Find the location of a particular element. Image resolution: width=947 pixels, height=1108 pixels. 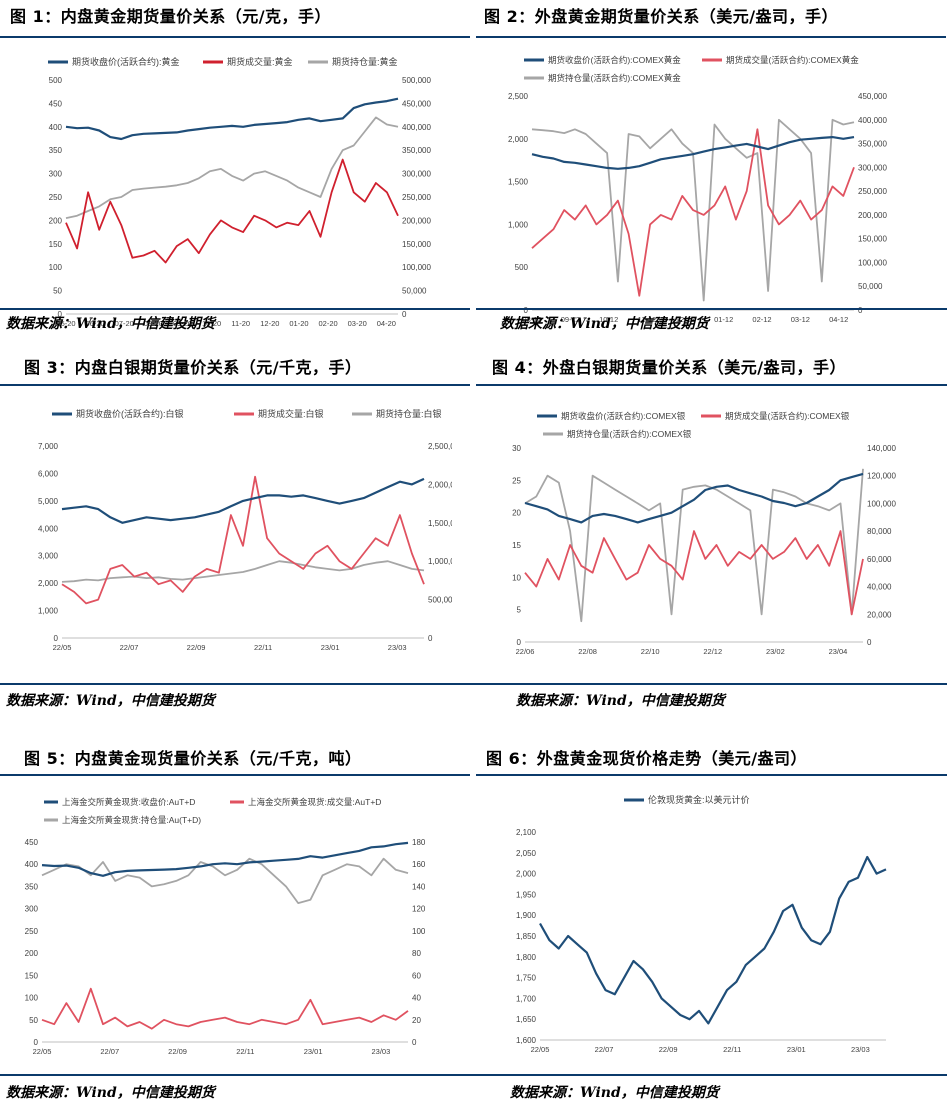

y-right-tick-label: 120 is located at coordinates (419, 909).